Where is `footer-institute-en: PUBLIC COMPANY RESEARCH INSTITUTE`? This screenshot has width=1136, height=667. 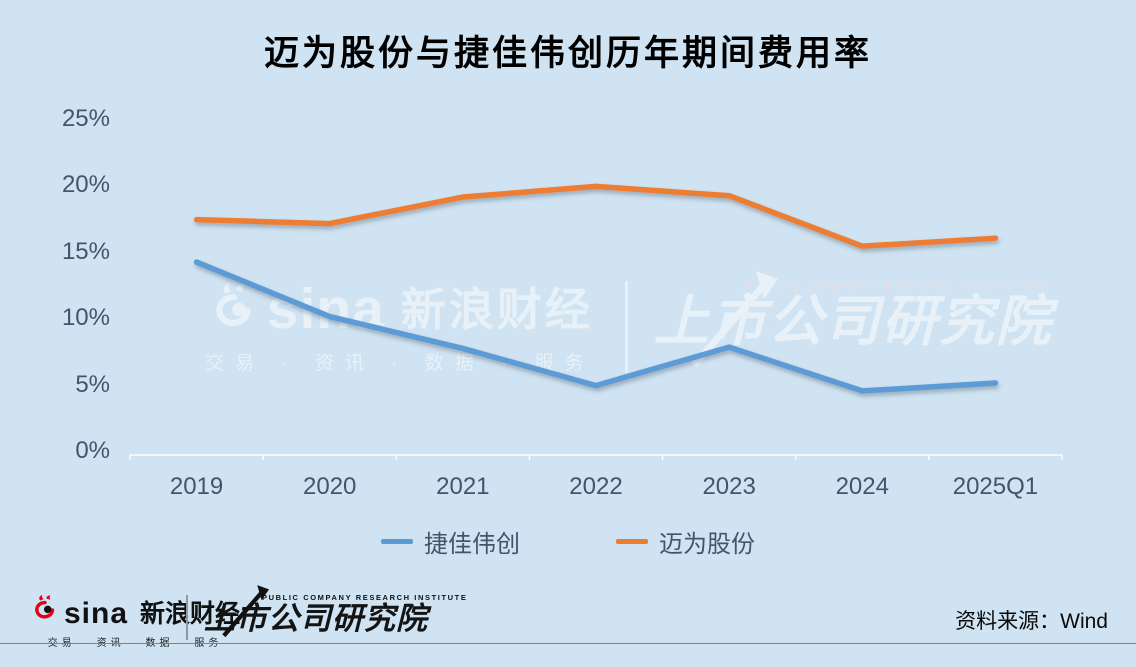
footer-institute-en: PUBLIC COMPANY RESEARCH INSTITUTE is located at coordinates (365, 597).